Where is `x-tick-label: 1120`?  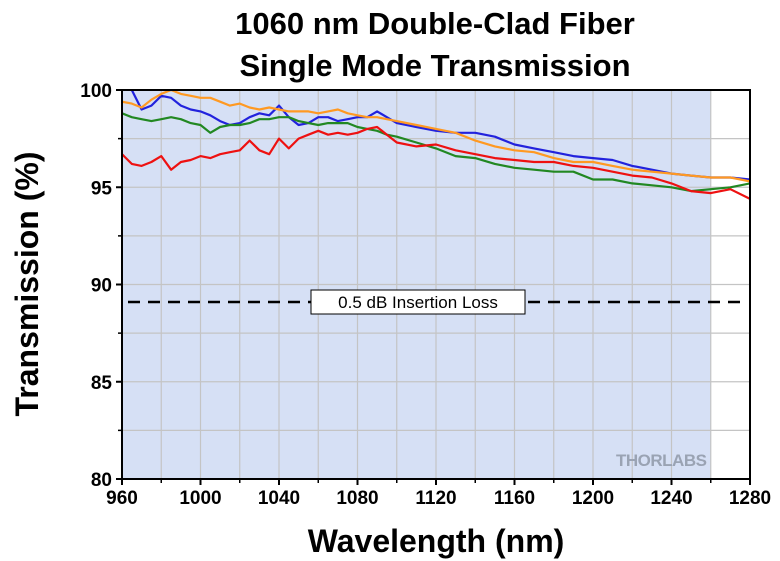
x-tick-label: 1120 is located at coordinates (435, 498).